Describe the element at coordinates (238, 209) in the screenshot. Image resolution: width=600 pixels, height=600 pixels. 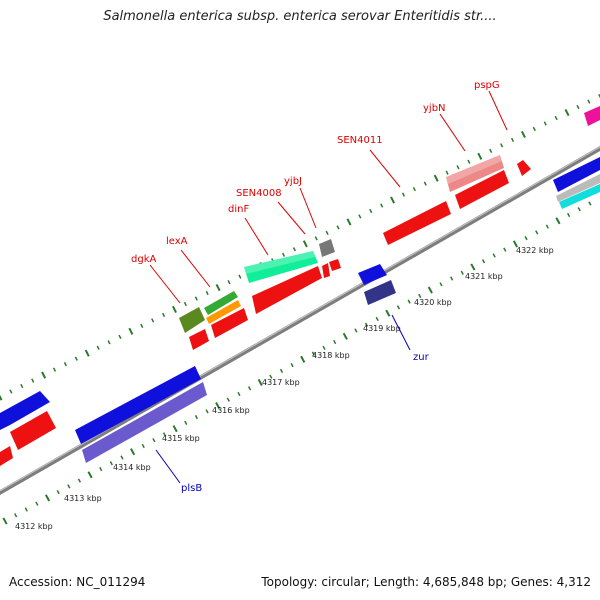
I see `gene-label: dinF` at that location.